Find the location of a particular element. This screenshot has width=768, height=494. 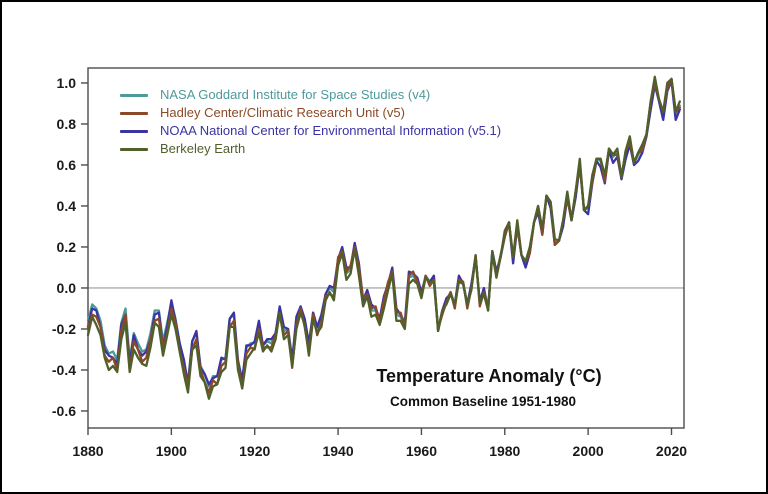

x-tick-label: 1960 is located at coordinates (421, 451).